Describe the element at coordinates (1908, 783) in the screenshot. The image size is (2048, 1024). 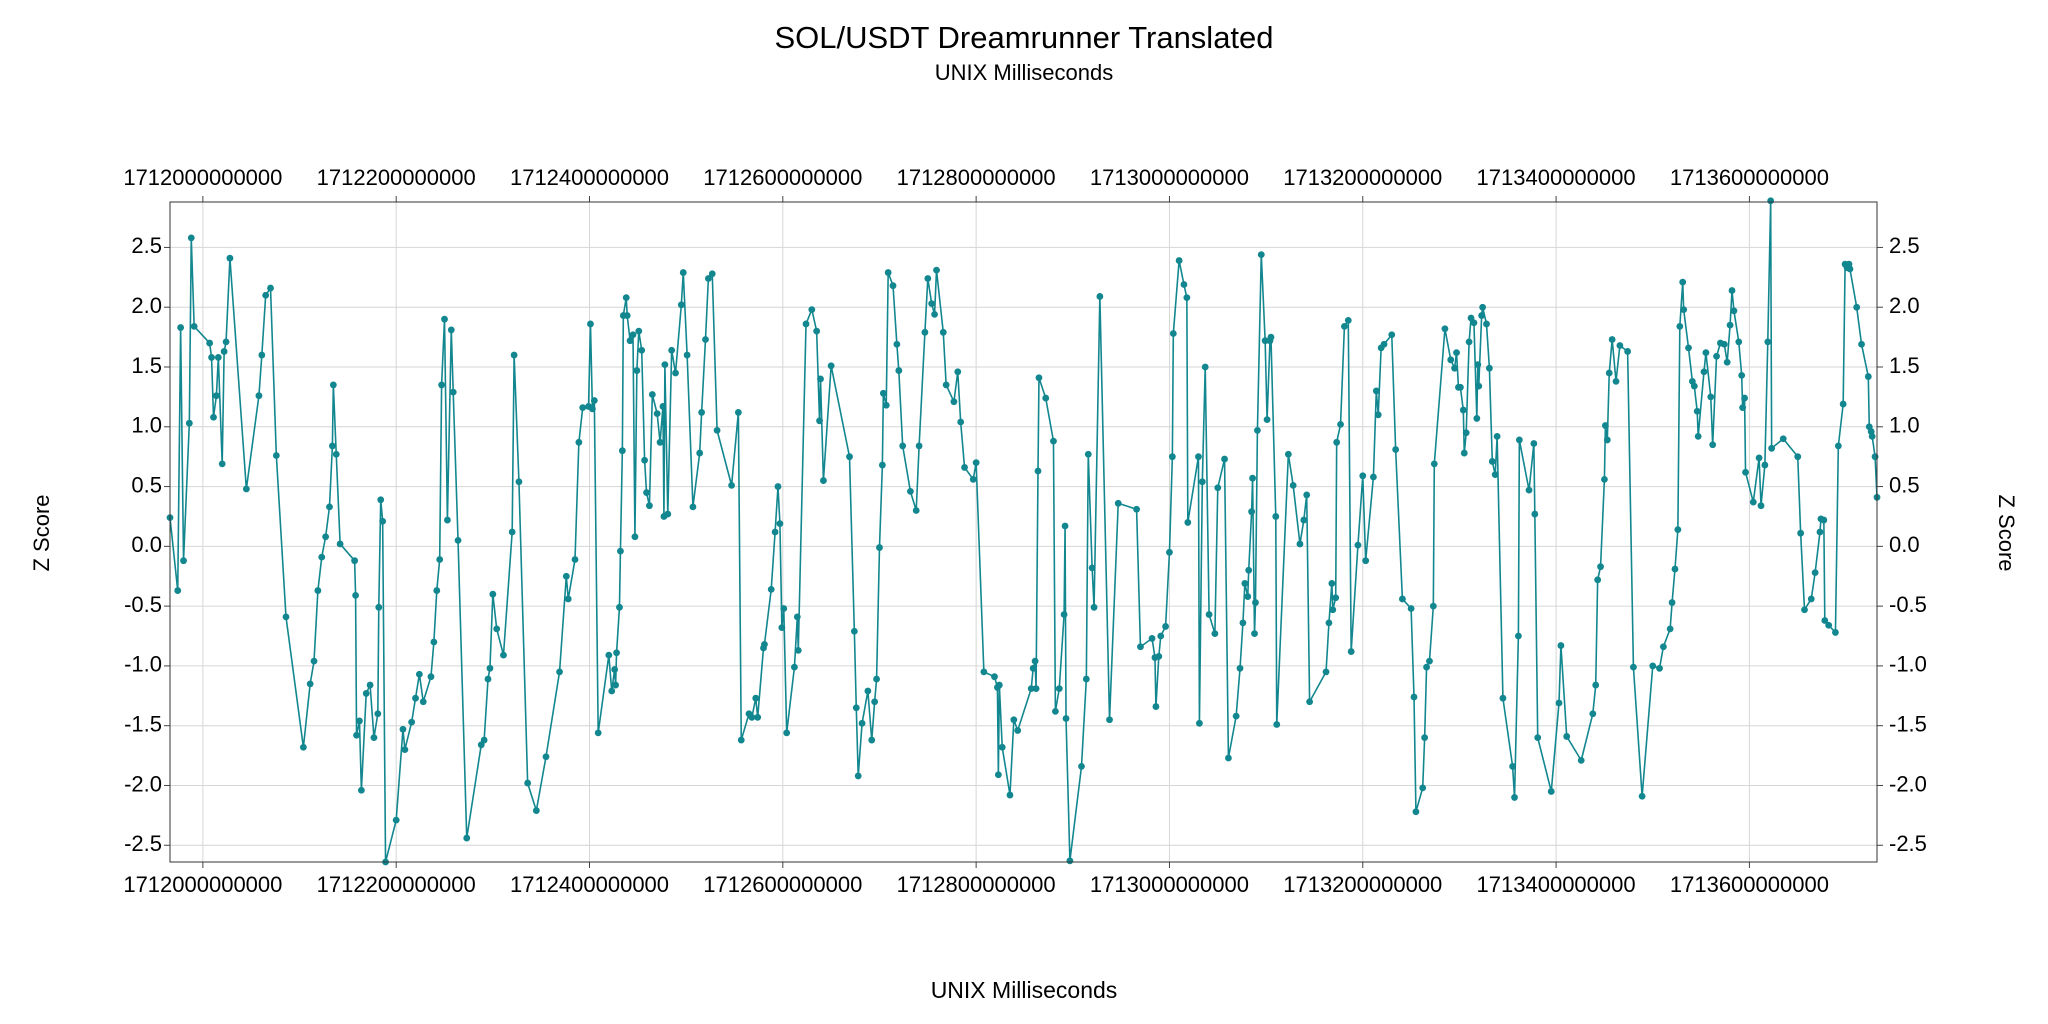
I see `y2-tick-label: -2.0` at that location.